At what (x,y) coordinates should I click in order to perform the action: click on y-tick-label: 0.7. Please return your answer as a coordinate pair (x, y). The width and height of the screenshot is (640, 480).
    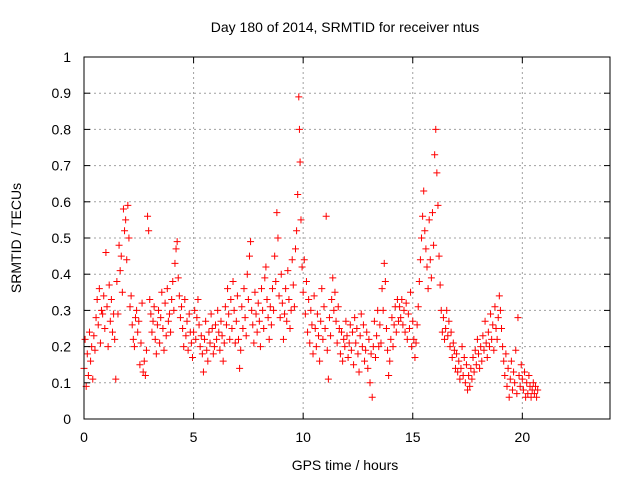
    Looking at the image, I should click on (62, 166).